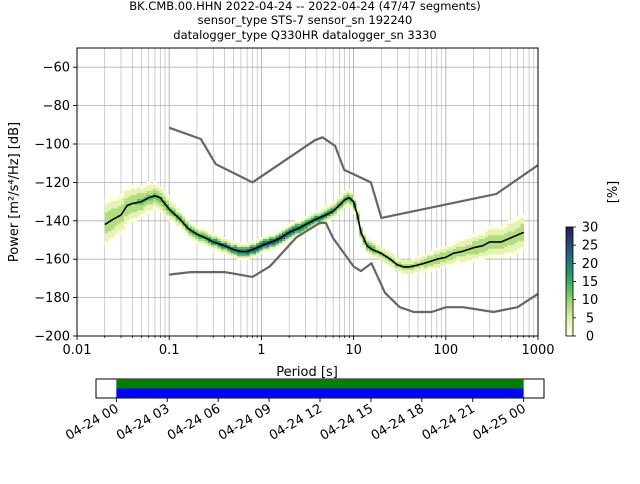  I want to click on x-tick-label: 10, so click(353, 350).